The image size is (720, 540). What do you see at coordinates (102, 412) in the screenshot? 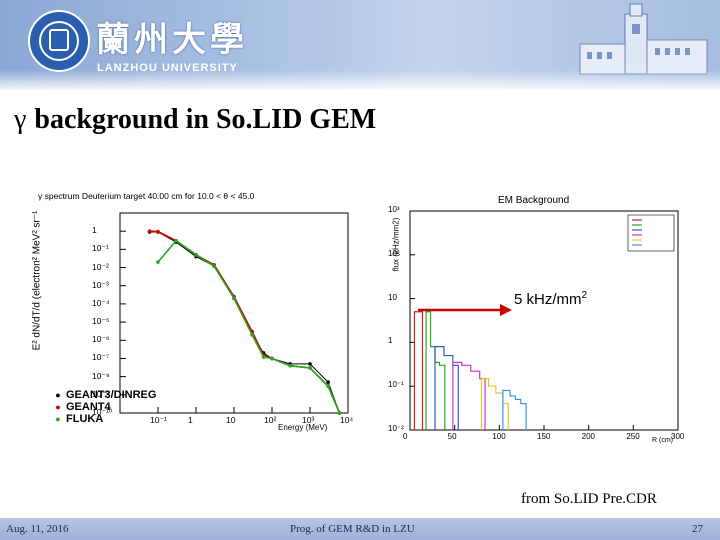
I see `y-tick-label: 10⁻¹⁰` at bounding box center [102, 412].